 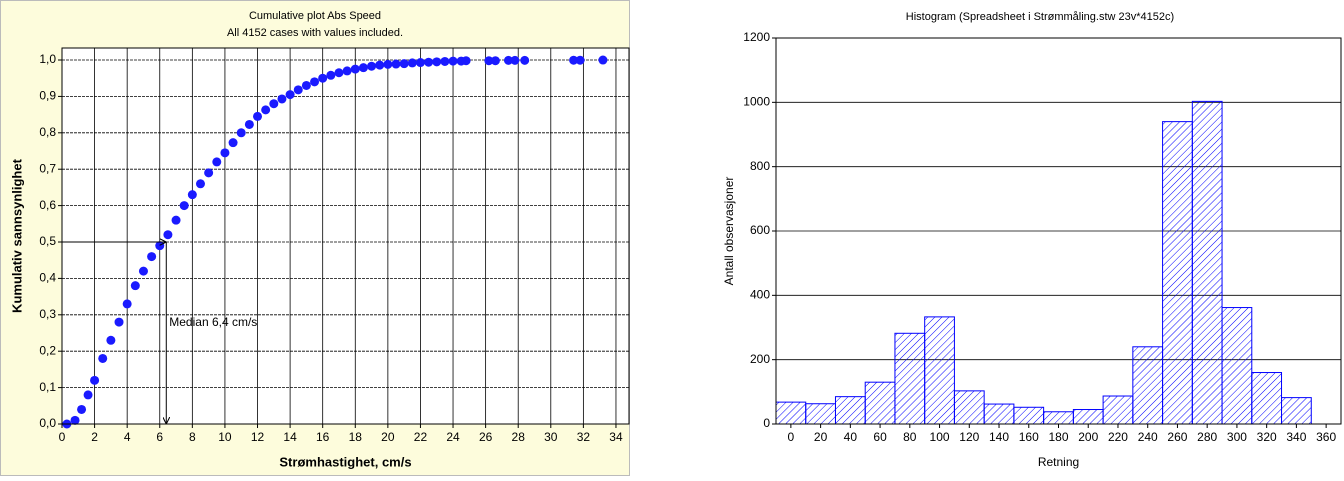 What do you see at coordinates (729, 231) in the screenshot?
I see `y-axis-label: Antall observasjoner` at bounding box center [729, 231].